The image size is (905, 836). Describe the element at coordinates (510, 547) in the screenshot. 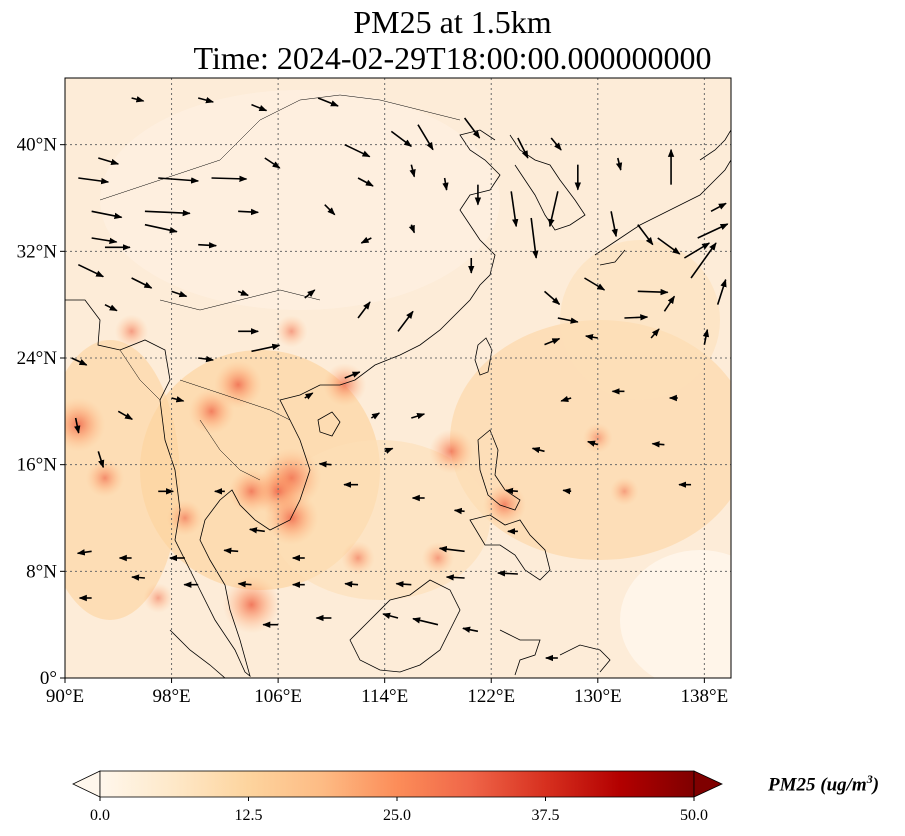

I see `coastline-philippines-south` at that location.